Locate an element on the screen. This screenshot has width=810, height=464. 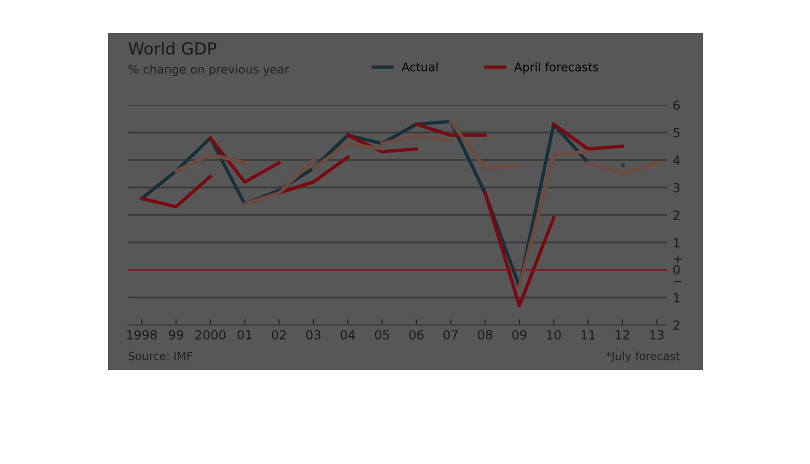
x-tick-label: 03 is located at coordinates (313, 335).